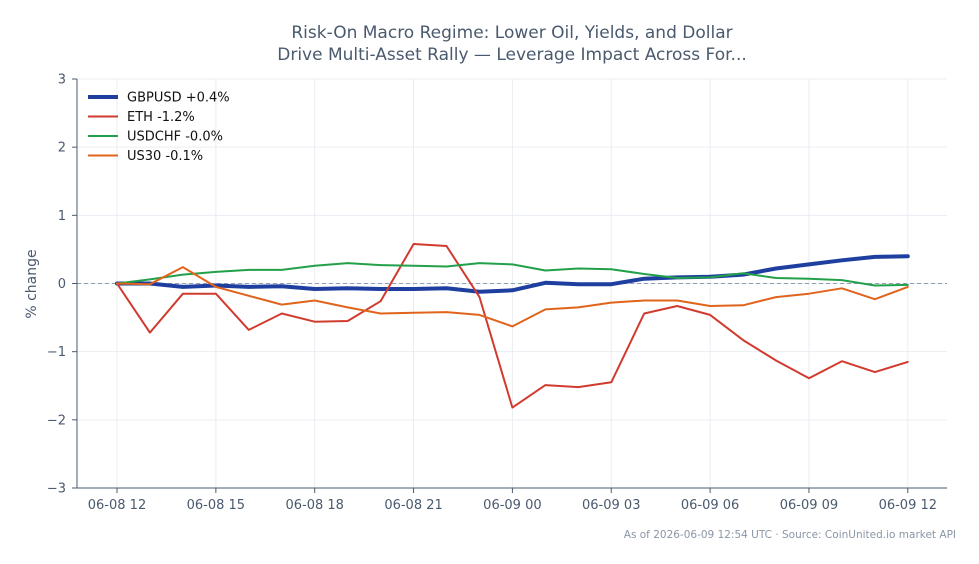  I want to click on legend-label: US30 -0.1%, so click(165, 156).